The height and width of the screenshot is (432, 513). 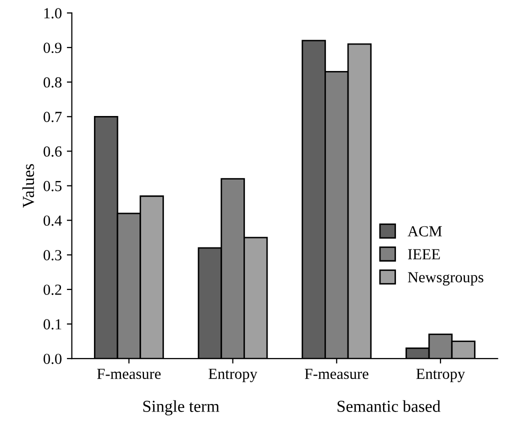 What do you see at coordinates (53, 220) in the screenshot?
I see `y-tick-label: 0.4` at bounding box center [53, 220].